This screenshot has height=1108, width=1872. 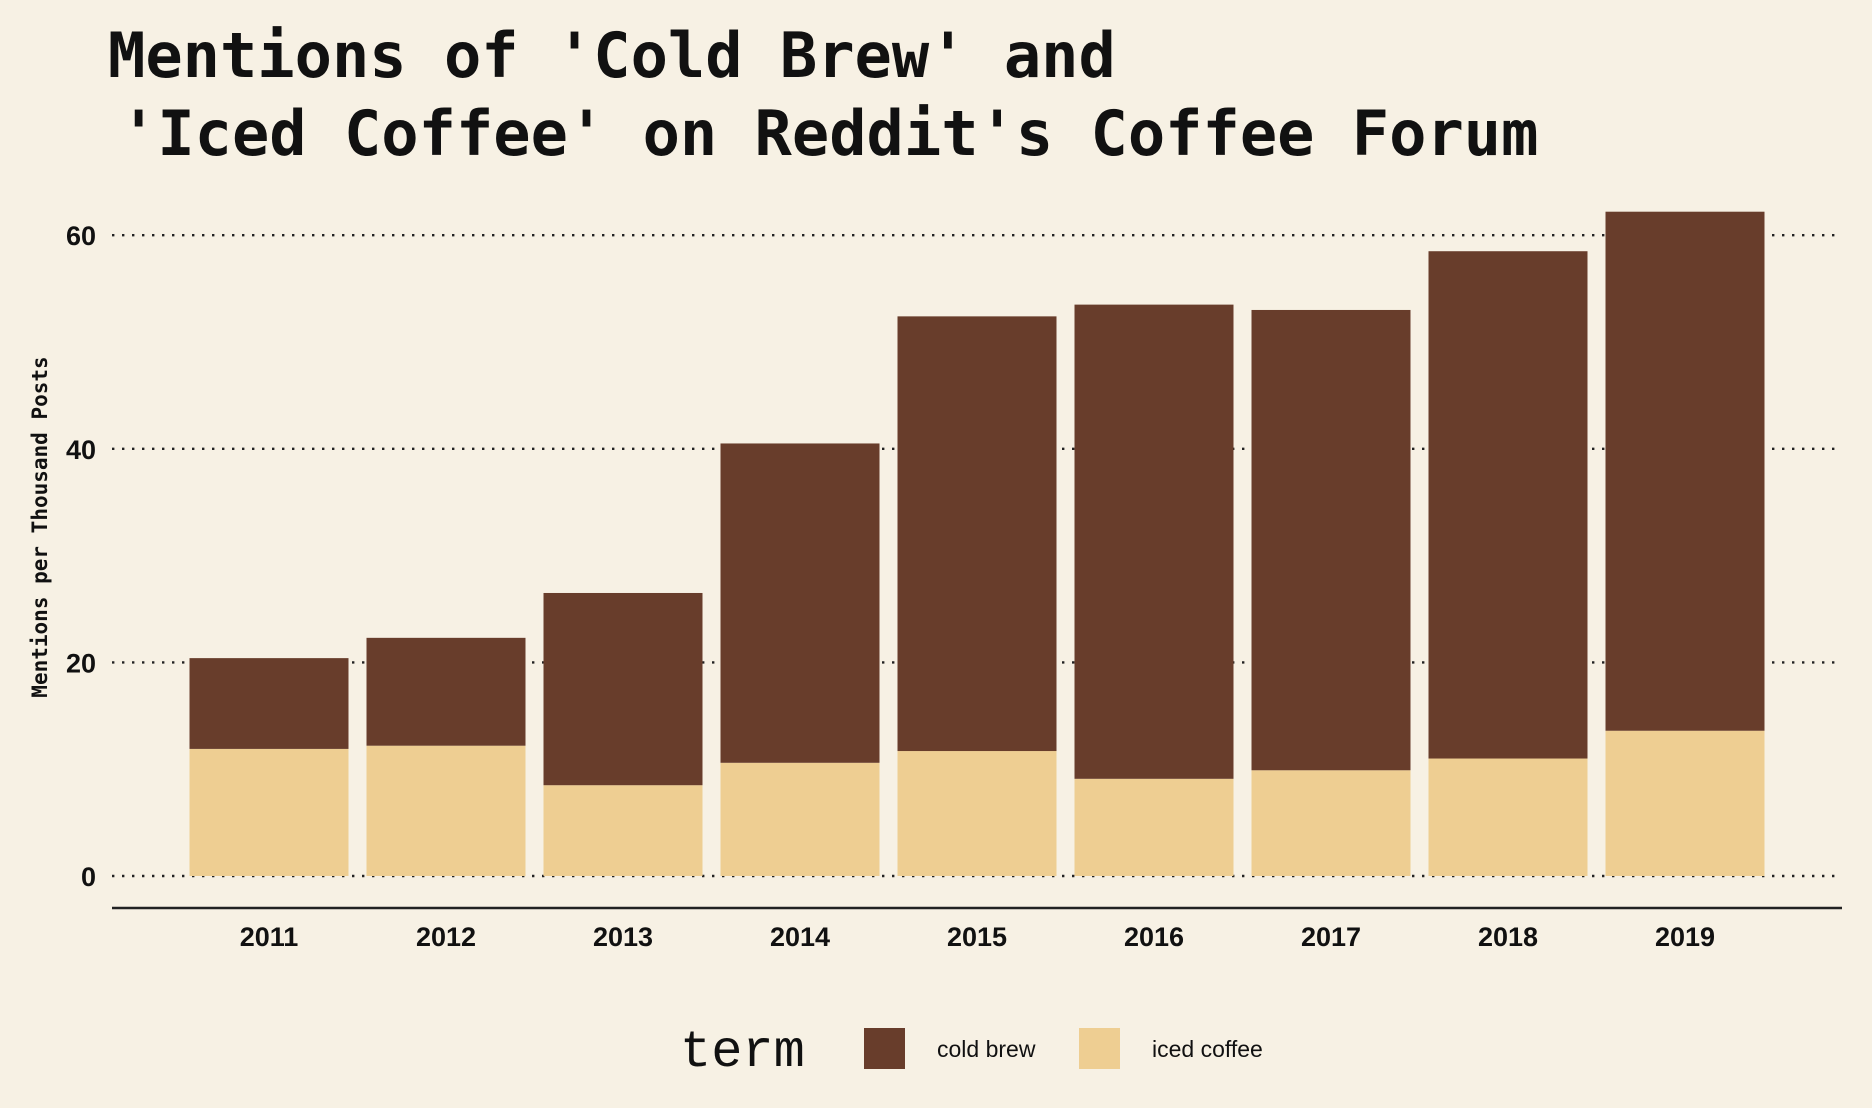 What do you see at coordinates (269, 937) in the screenshot?
I see `x-tick-label: 2011` at bounding box center [269, 937].